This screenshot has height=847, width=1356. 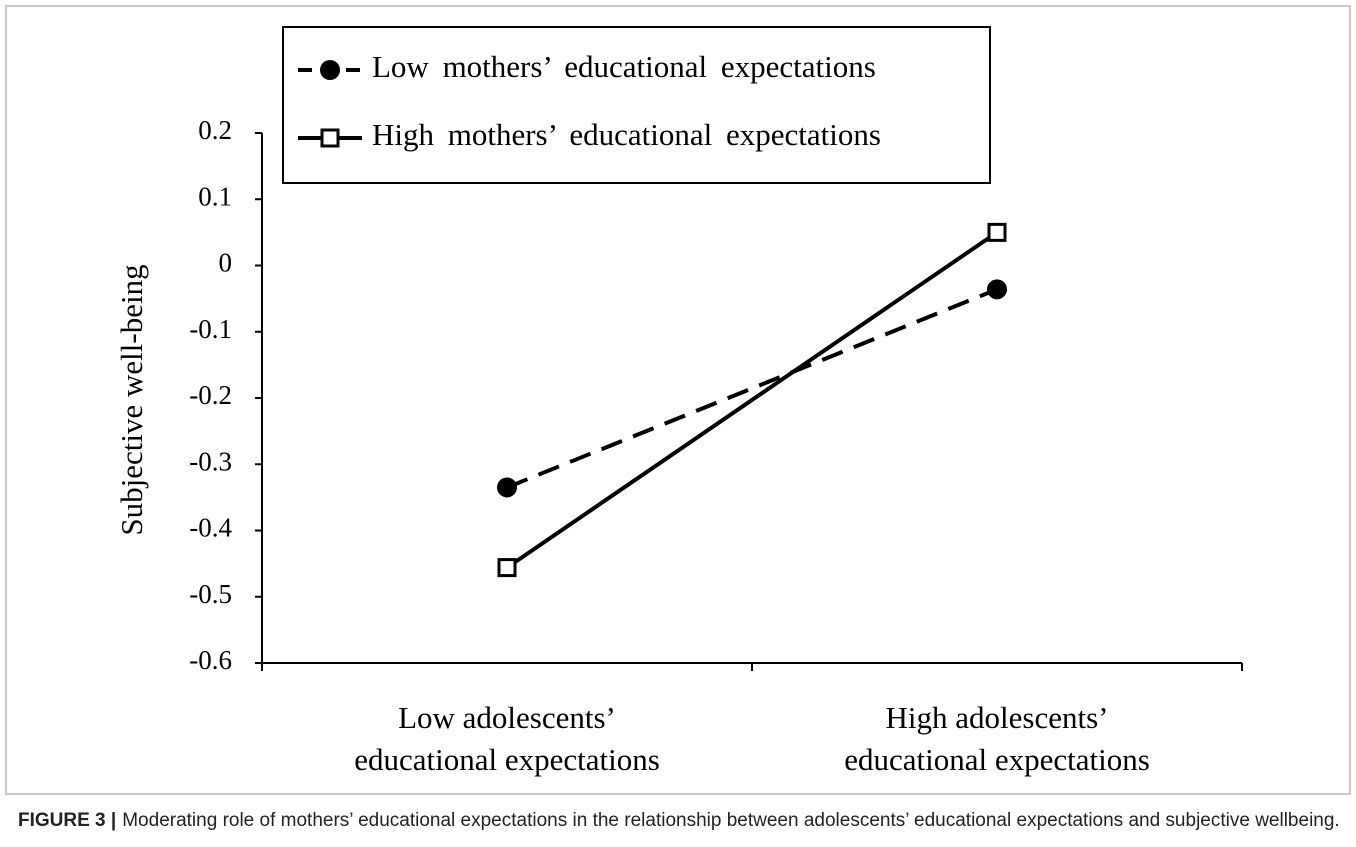 What do you see at coordinates (210, 329) in the screenshot?
I see `y-tick-label: -0.1` at bounding box center [210, 329].